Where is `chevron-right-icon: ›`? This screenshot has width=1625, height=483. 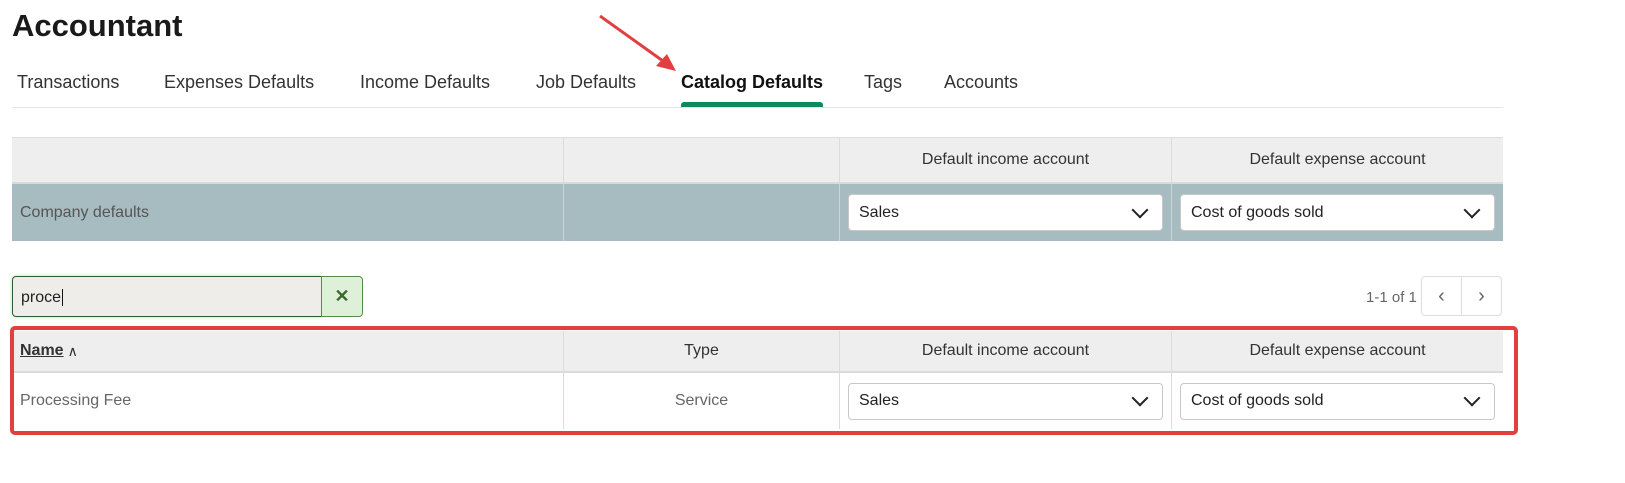 chevron-right-icon: › is located at coordinates (1481, 295).